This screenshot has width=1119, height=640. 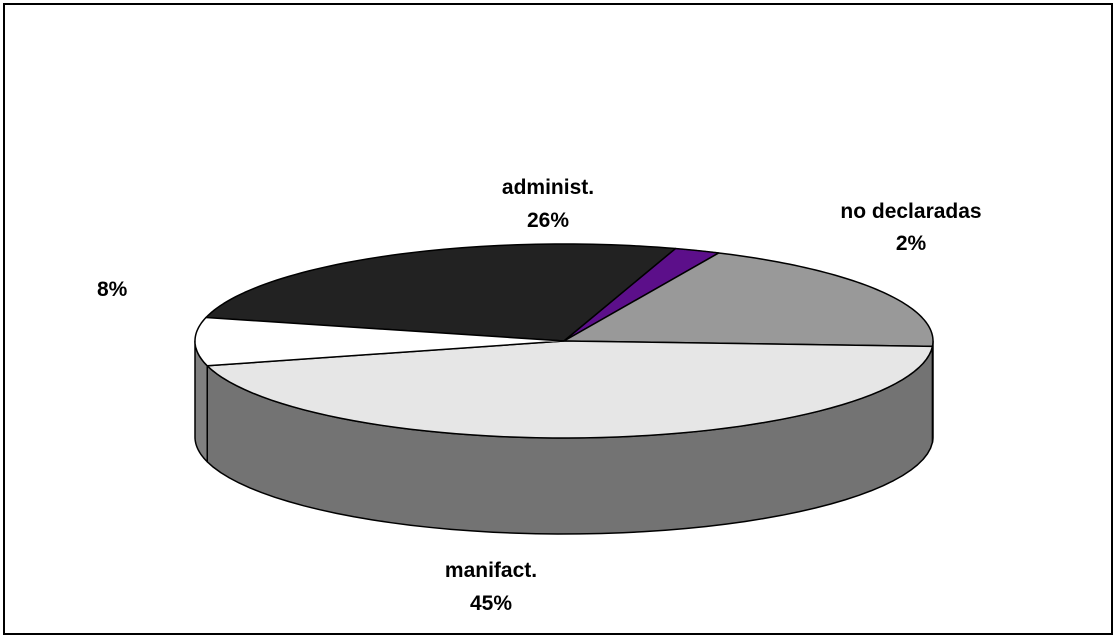 What do you see at coordinates (910, 211) in the screenshot?
I see `label-no-declaradas-name: no declaradas` at bounding box center [910, 211].